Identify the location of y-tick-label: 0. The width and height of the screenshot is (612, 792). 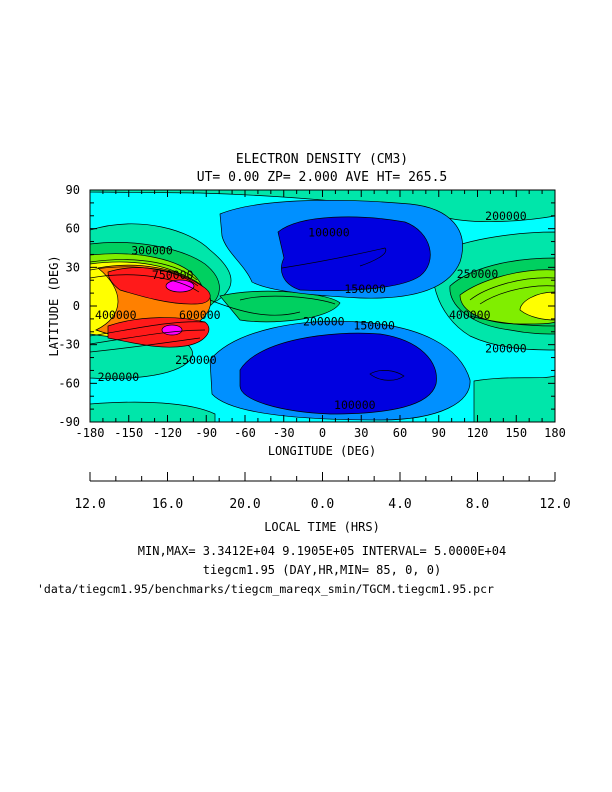
(76, 306).